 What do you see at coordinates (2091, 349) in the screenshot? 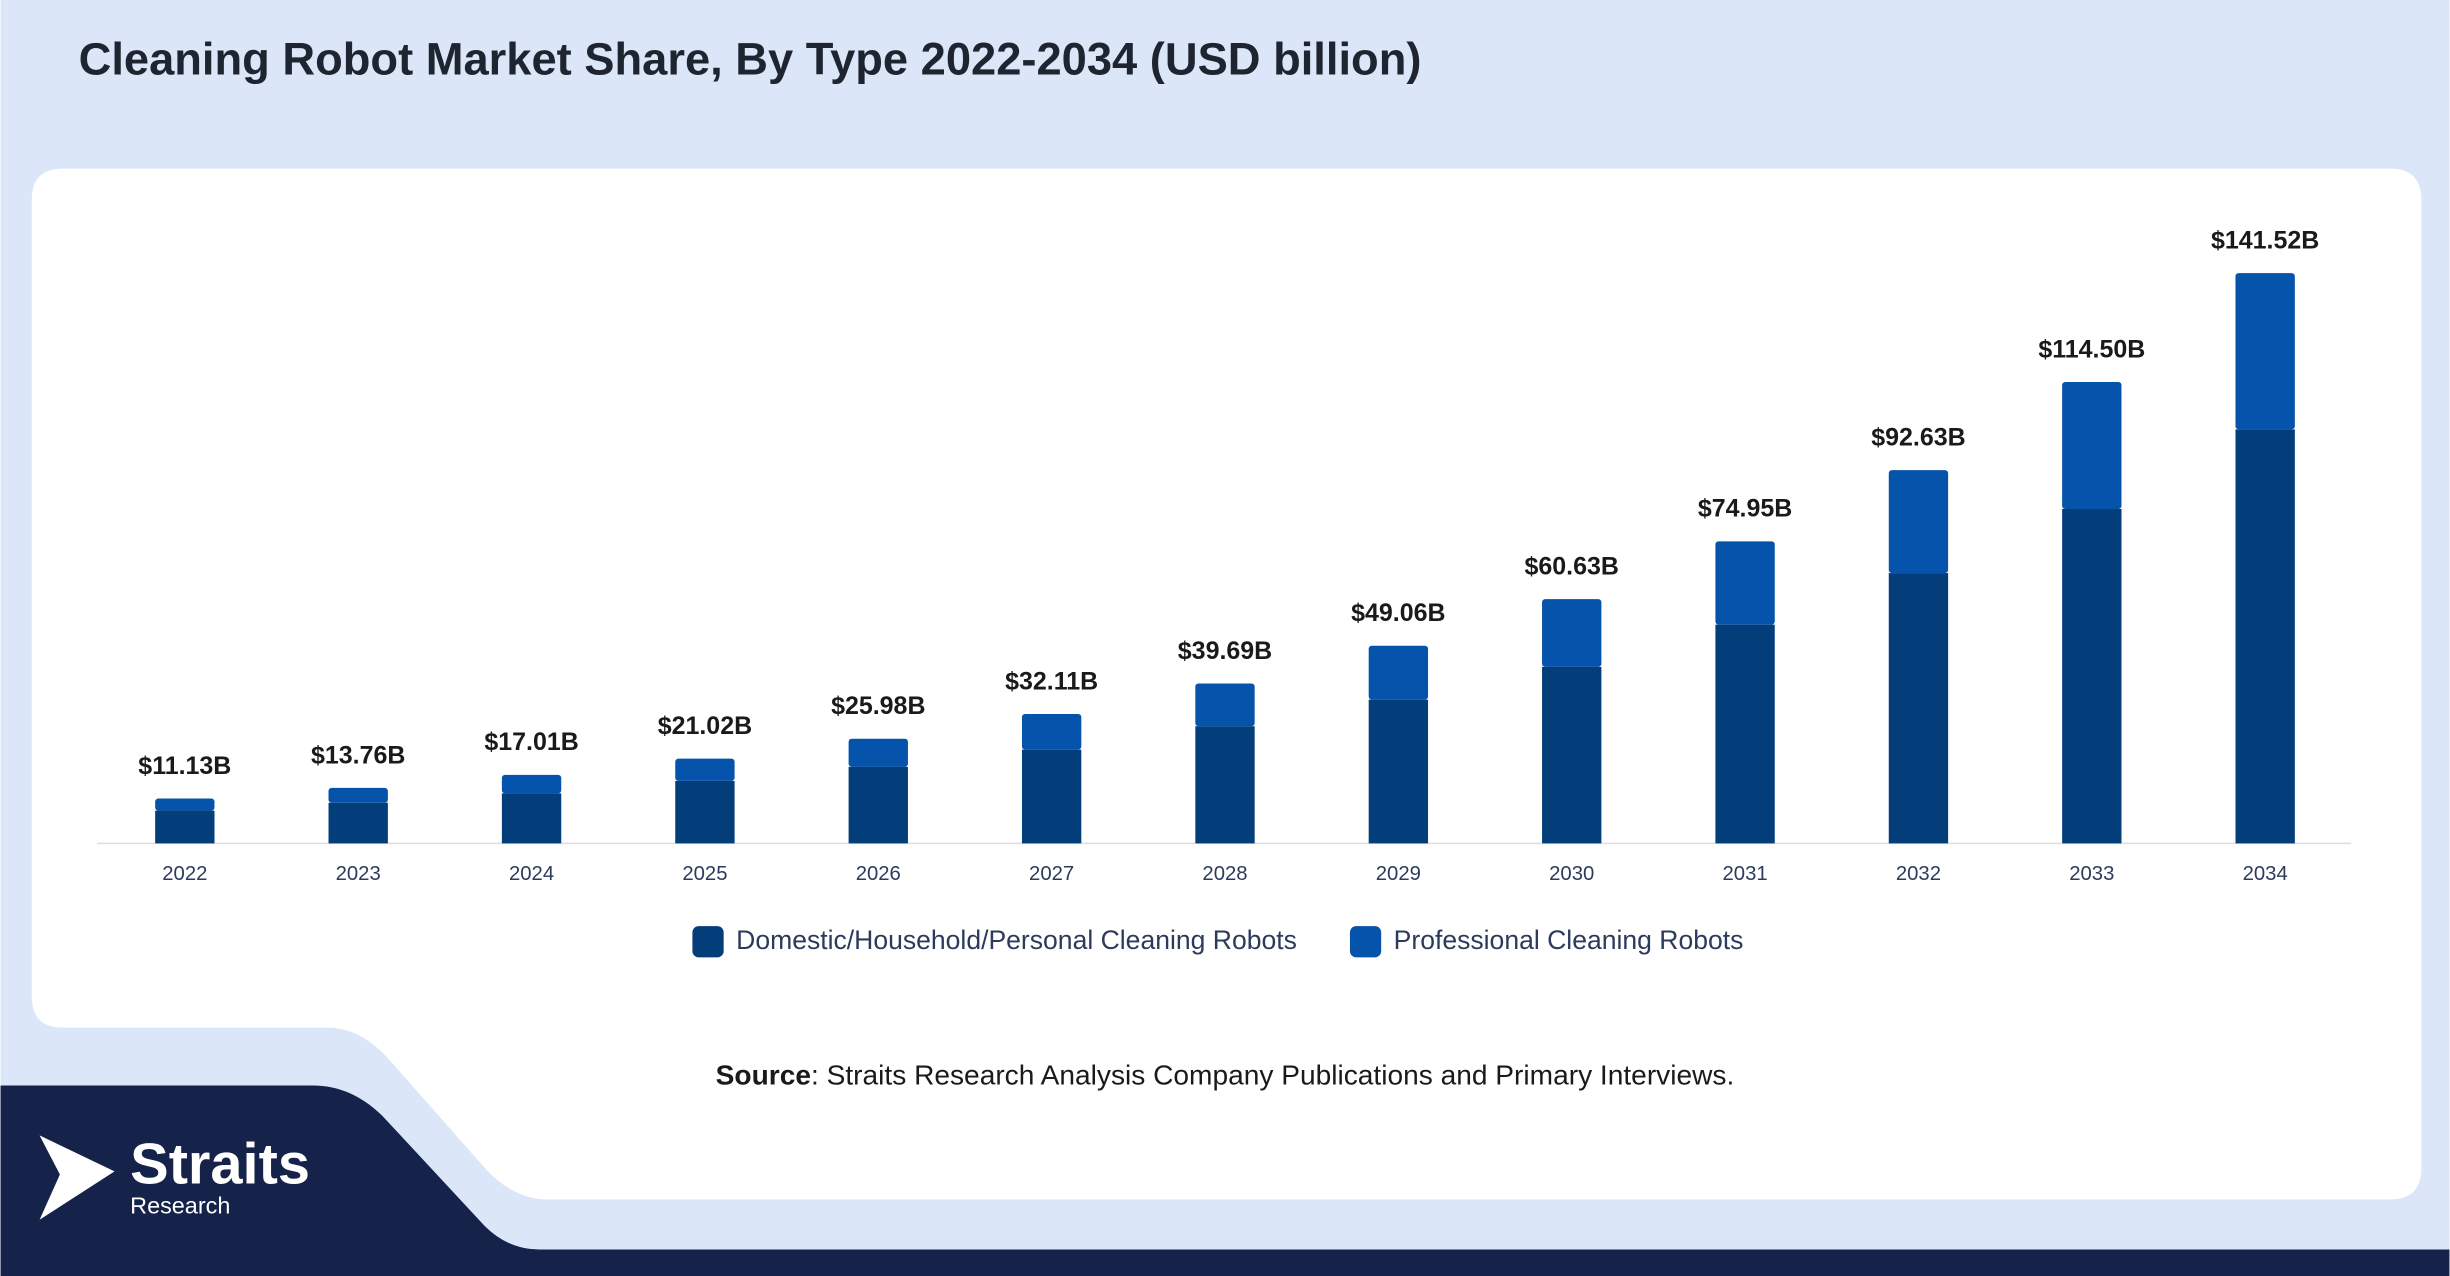
I see `total-label: $114.50B` at bounding box center [2091, 349].